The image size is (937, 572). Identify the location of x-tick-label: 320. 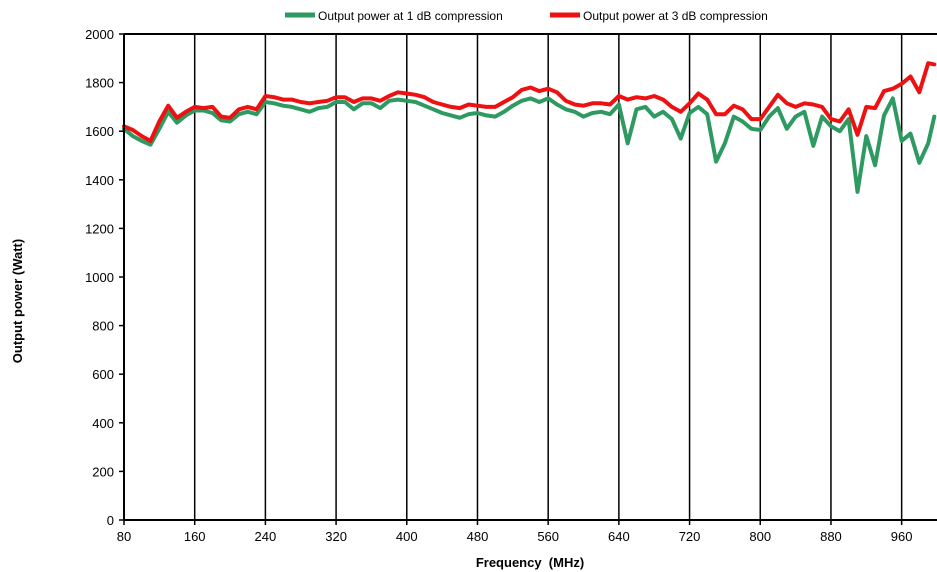
(336, 536).